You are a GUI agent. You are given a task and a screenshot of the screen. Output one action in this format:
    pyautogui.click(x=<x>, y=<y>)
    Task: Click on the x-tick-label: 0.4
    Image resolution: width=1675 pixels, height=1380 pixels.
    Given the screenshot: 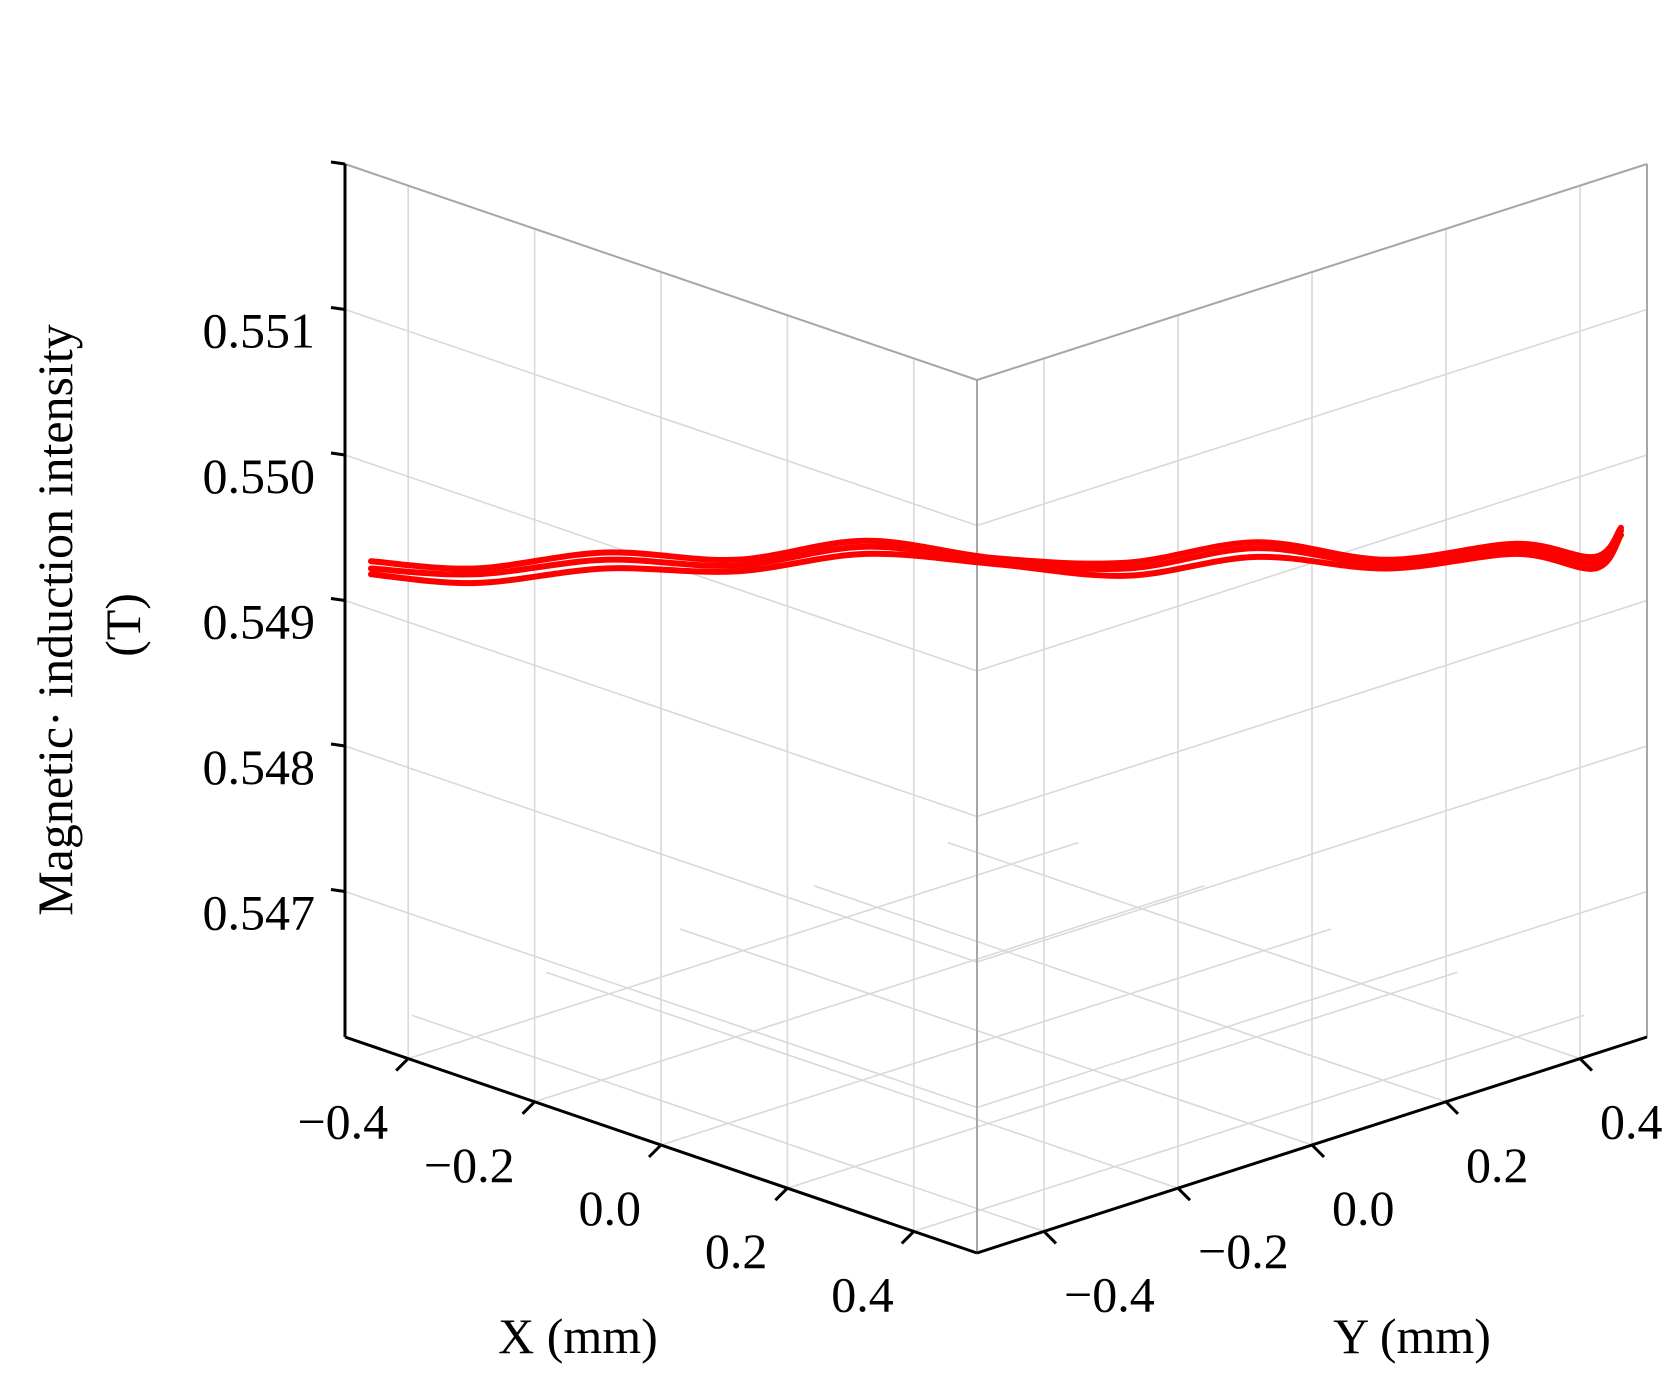 What is the action you would take?
    pyautogui.click(x=862, y=1294)
    